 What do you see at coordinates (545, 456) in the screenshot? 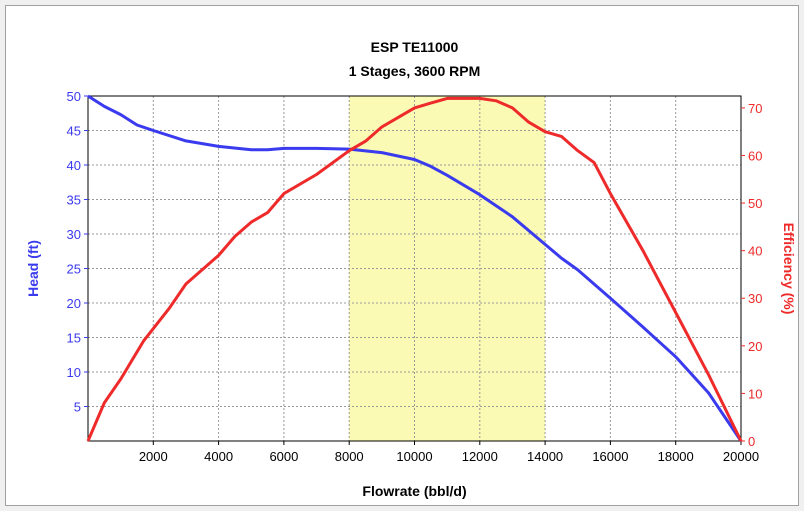
I see `x-tick-label: 14000` at bounding box center [545, 456].